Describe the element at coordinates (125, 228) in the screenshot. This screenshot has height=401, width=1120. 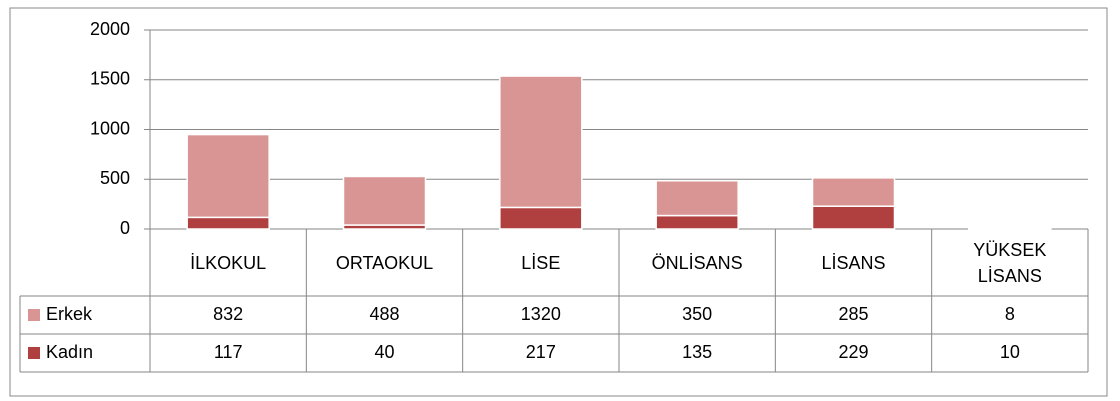
I see `y-tick-label: 0` at that location.